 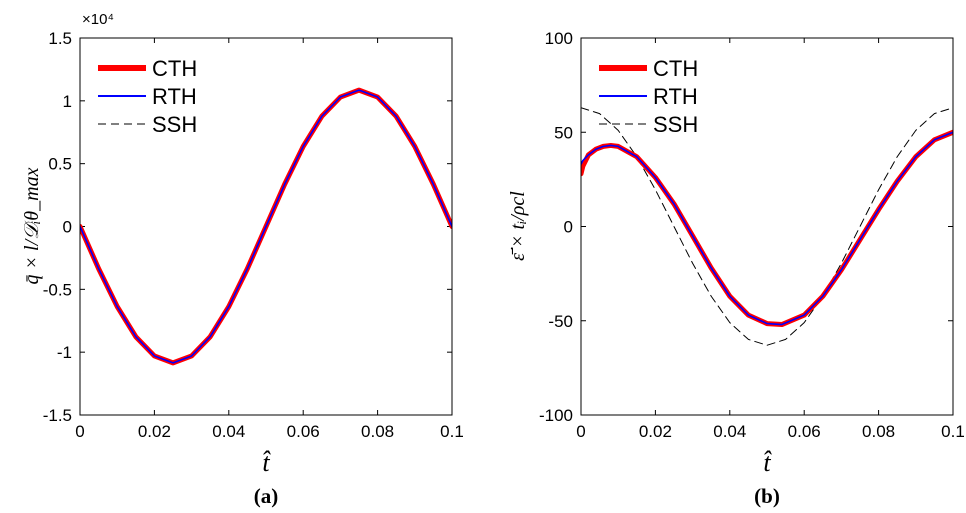 What do you see at coordinates (67, 101) in the screenshot?
I see `y-tick-label: 1` at bounding box center [67, 101].